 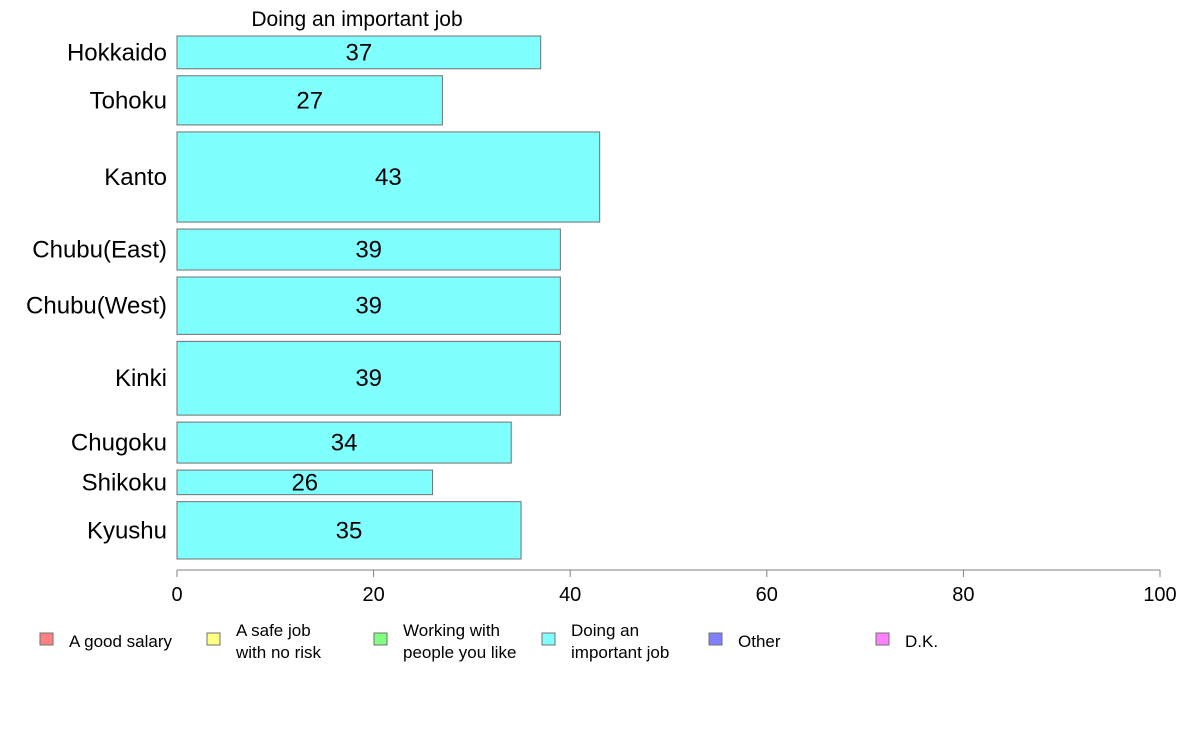 I want to click on bar-kinki, so click(x=368, y=378).